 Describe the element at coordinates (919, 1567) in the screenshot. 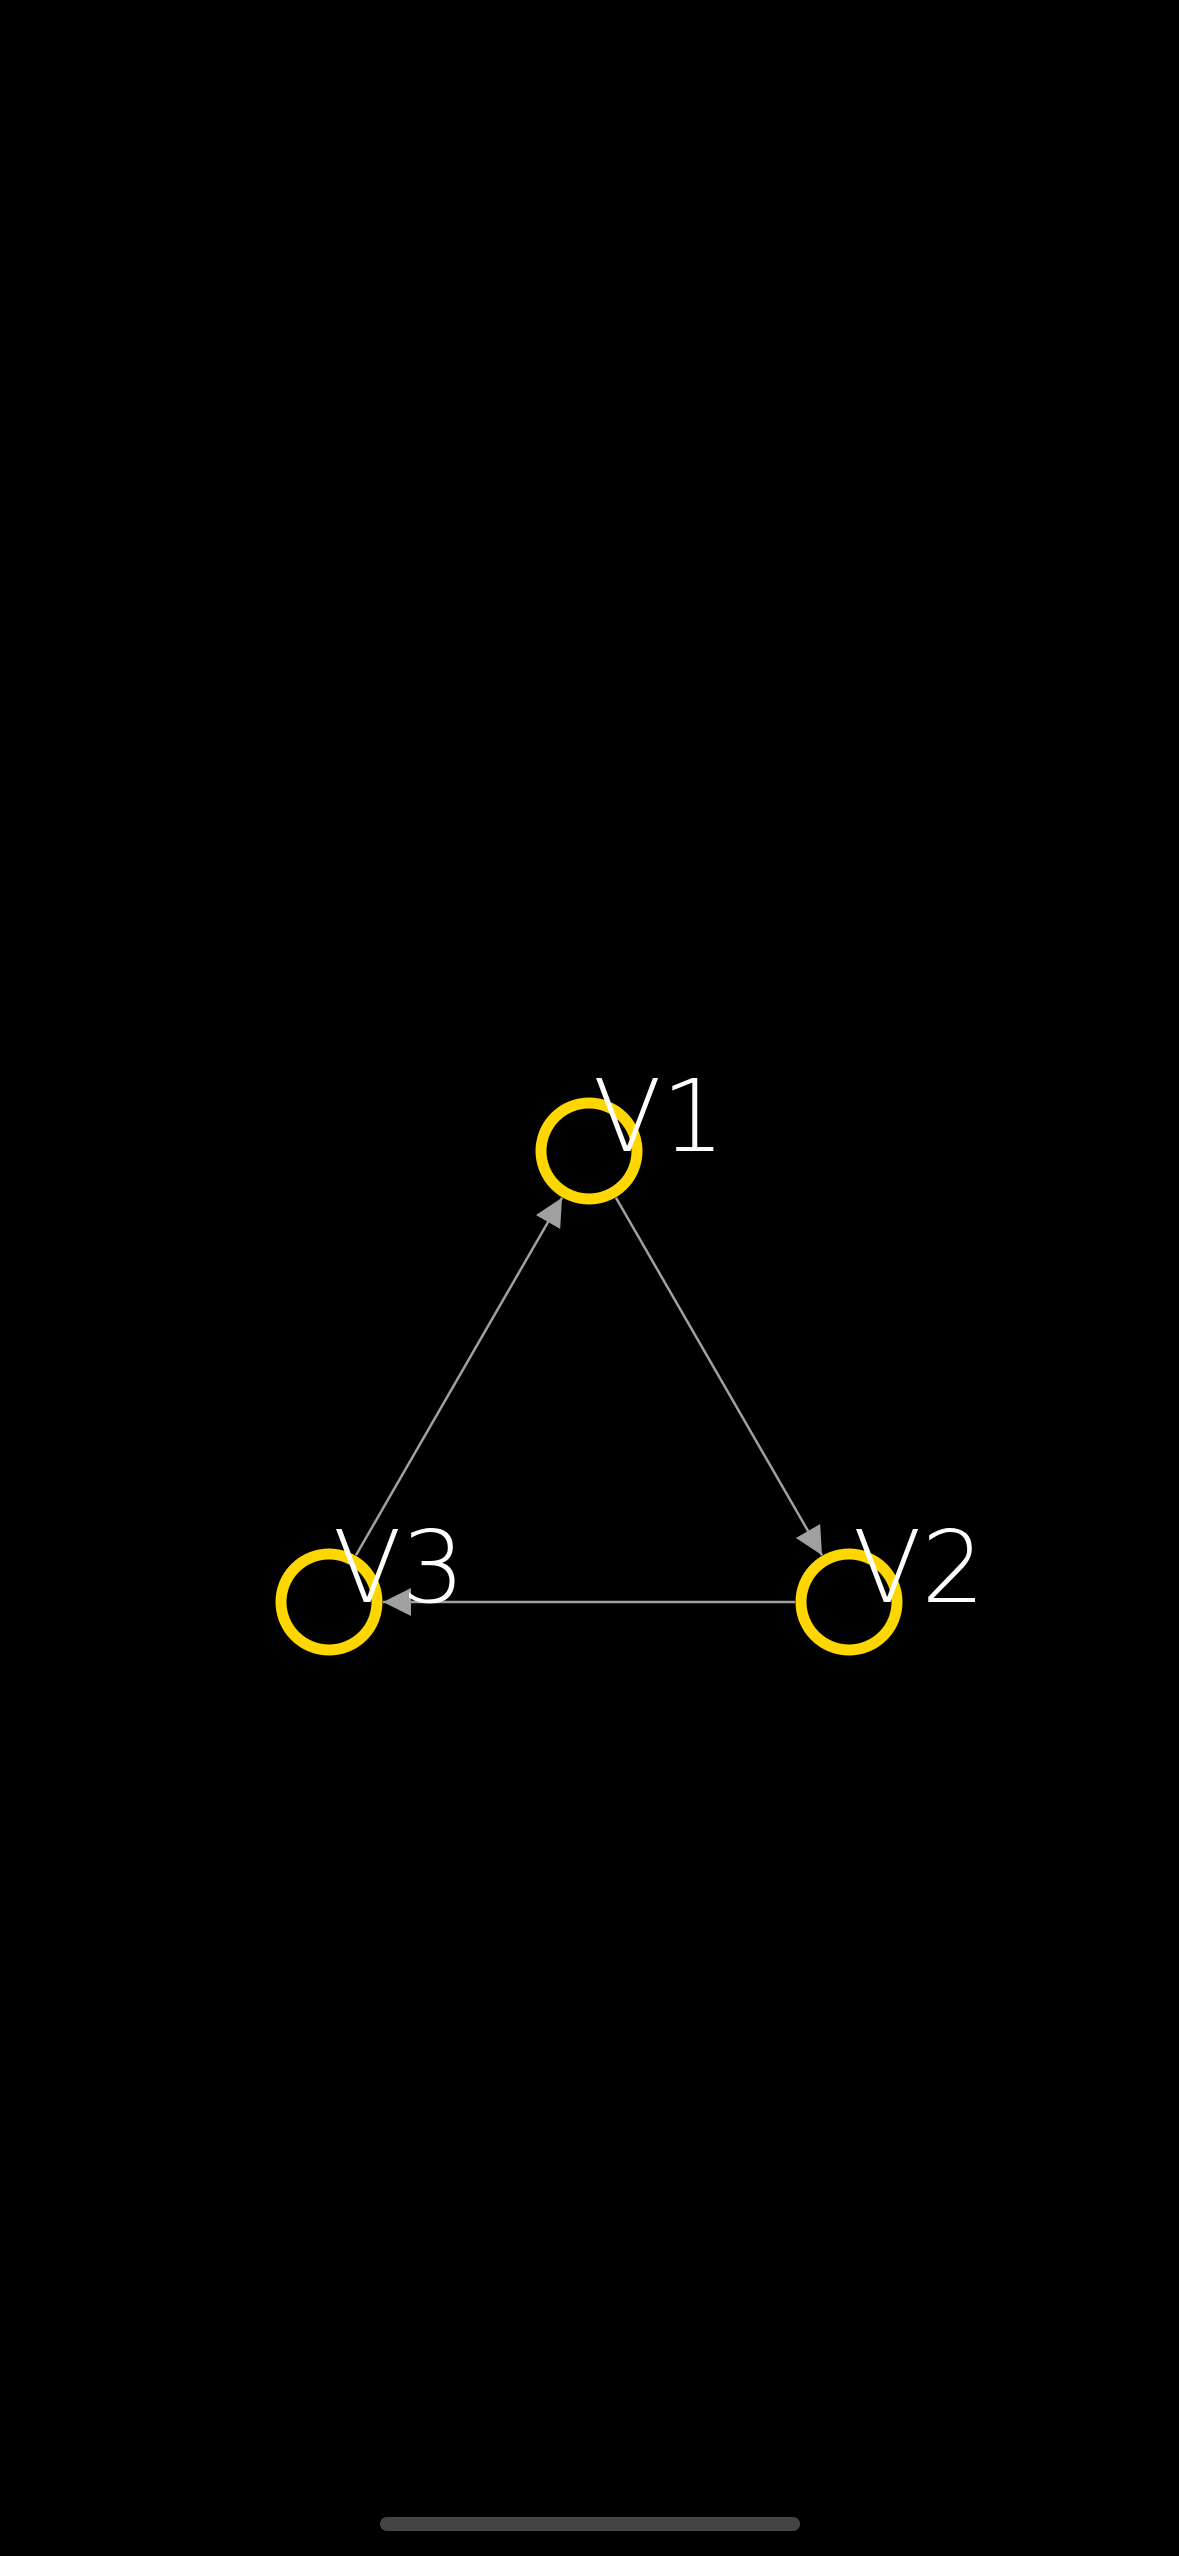

I see `vertex-label-v2: V2` at that location.